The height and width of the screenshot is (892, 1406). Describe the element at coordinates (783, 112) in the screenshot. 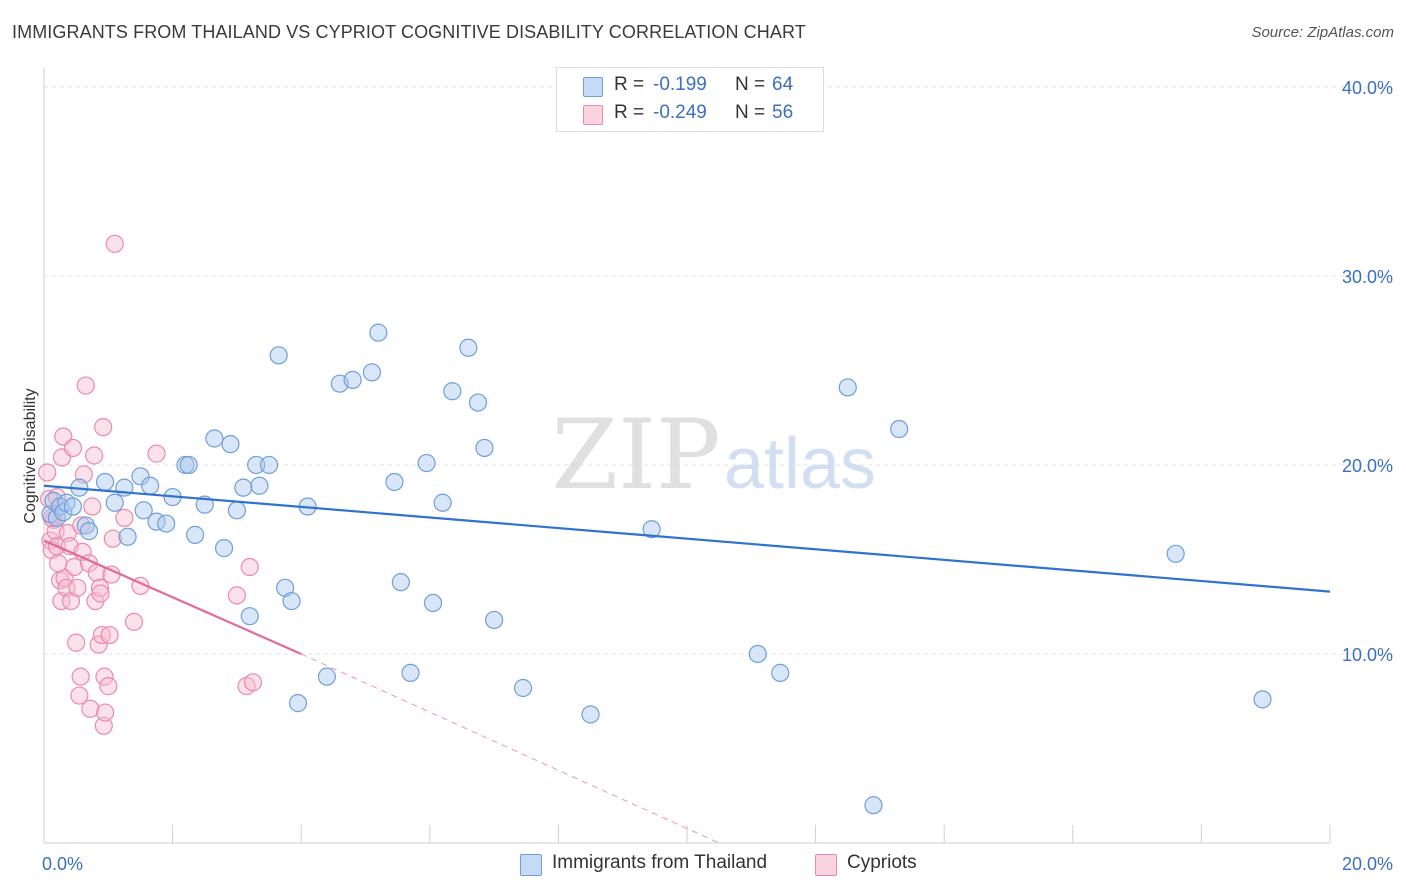

I see `n-value: 56` at that location.